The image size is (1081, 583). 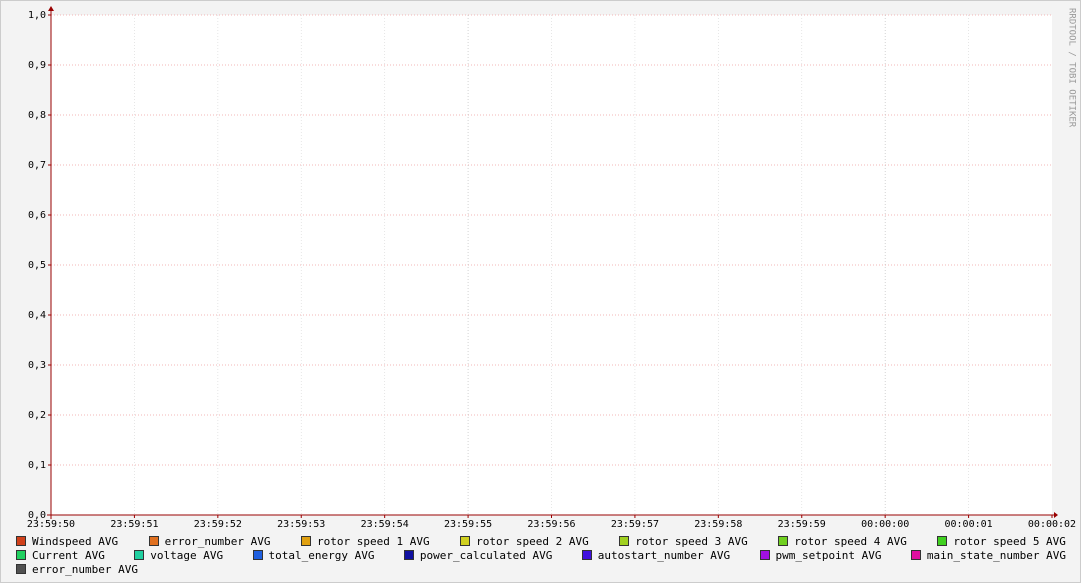 What do you see at coordinates (385, 524) in the screenshot?
I see `x-tick-label: 23:59:54` at bounding box center [385, 524].